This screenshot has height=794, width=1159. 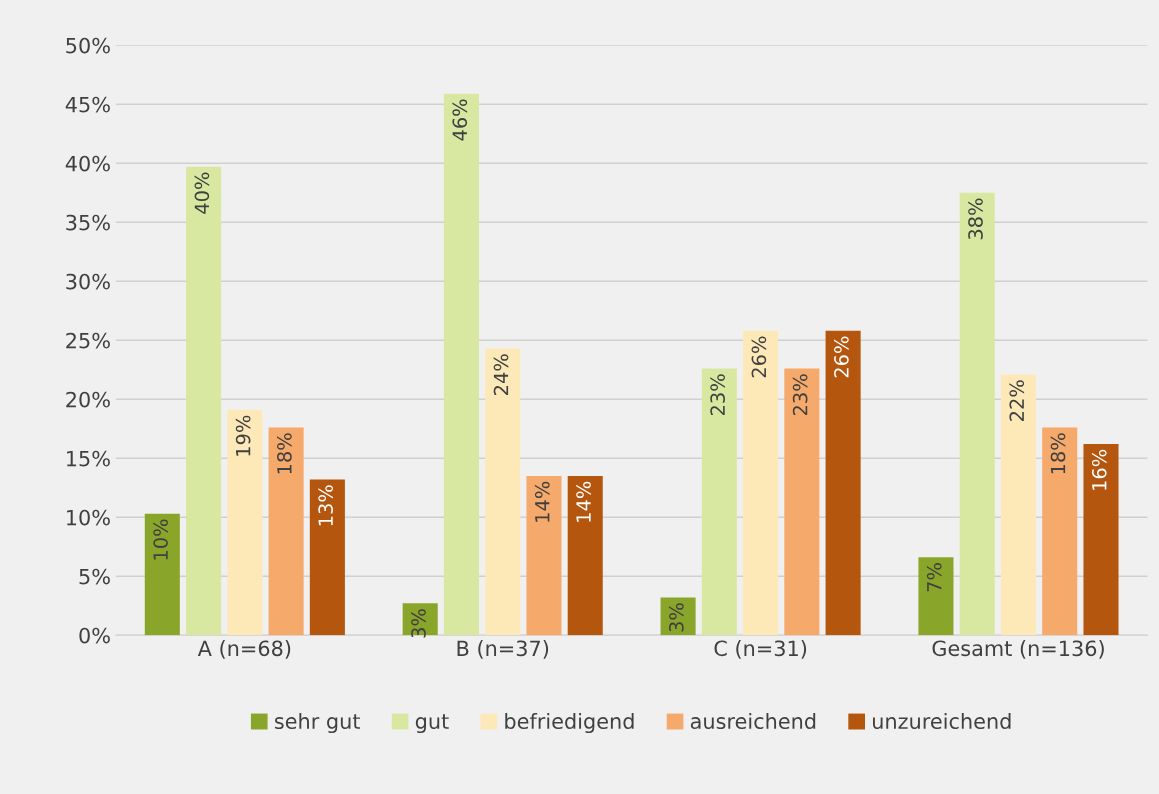 I want to click on y-tick-label: 45%, so click(x=87, y=104).